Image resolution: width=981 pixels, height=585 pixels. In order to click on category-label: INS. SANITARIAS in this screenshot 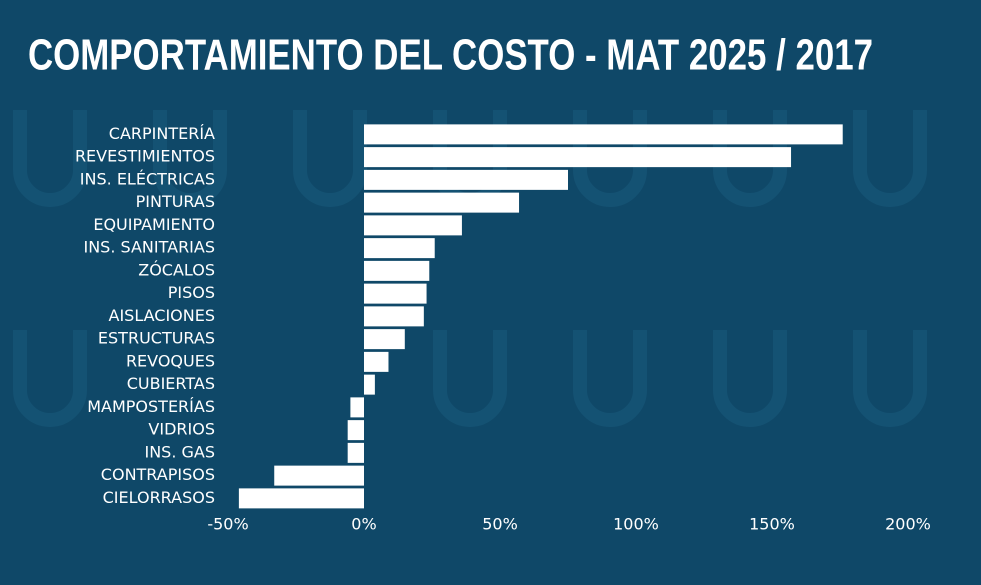, I will do `click(149, 247)`.